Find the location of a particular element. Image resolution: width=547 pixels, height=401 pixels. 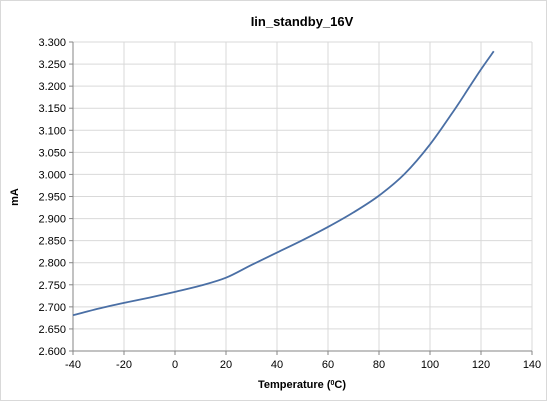

y-tick-label: 2.850 is located at coordinates (52, 242).